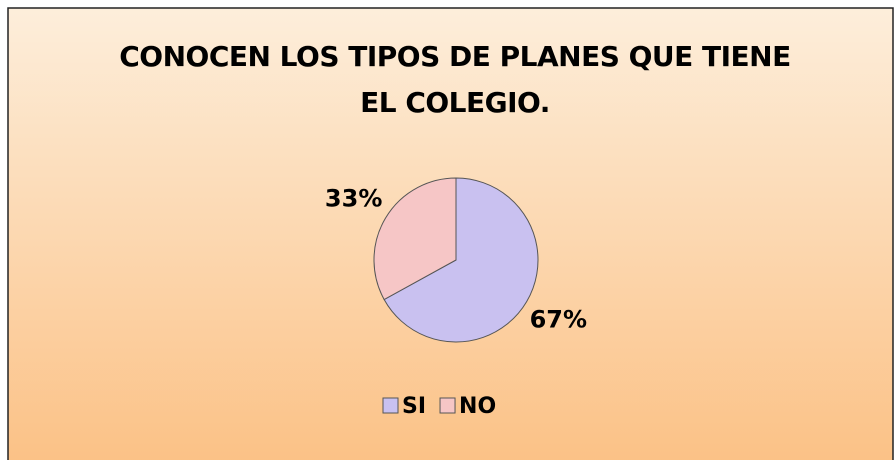 This screenshot has height=460, width=894. Describe the element at coordinates (353, 198) in the screenshot. I see `data-label: 33%` at that location.